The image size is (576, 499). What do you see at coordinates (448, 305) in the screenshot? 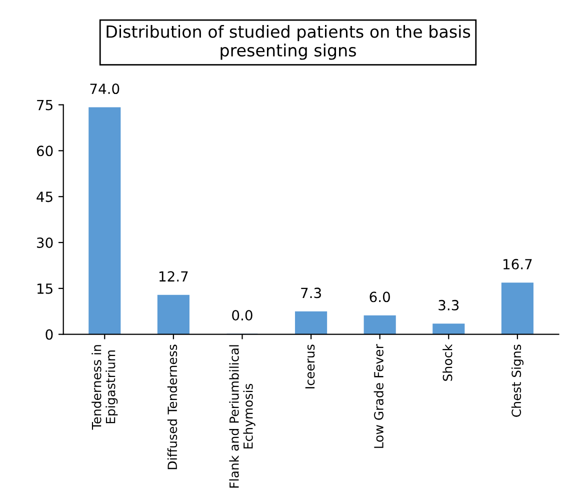
I see `data-label: 3.3` at bounding box center [448, 305].